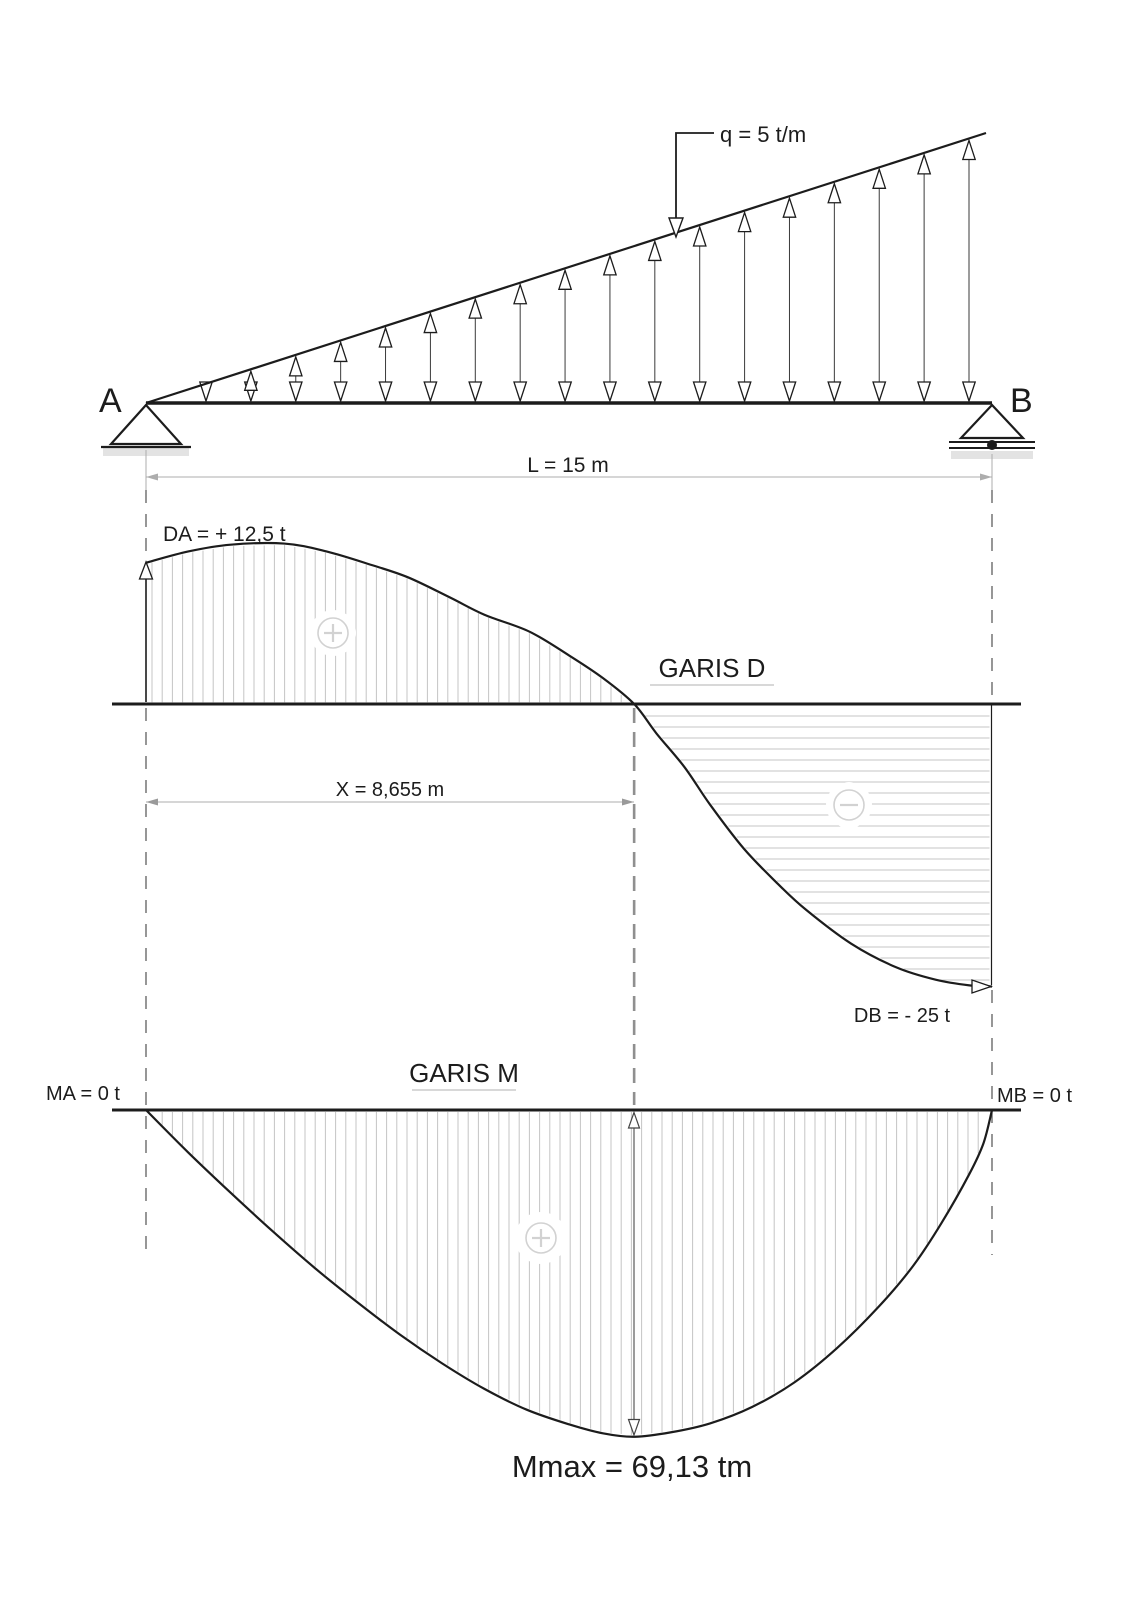  Describe the element at coordinates (587, 271) in the screenshot. I see `distributed-load-arrows` at that location.